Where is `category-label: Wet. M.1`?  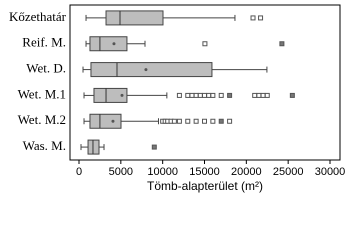
category-label: Wet. M.1 is located at coordinates (42, 93).